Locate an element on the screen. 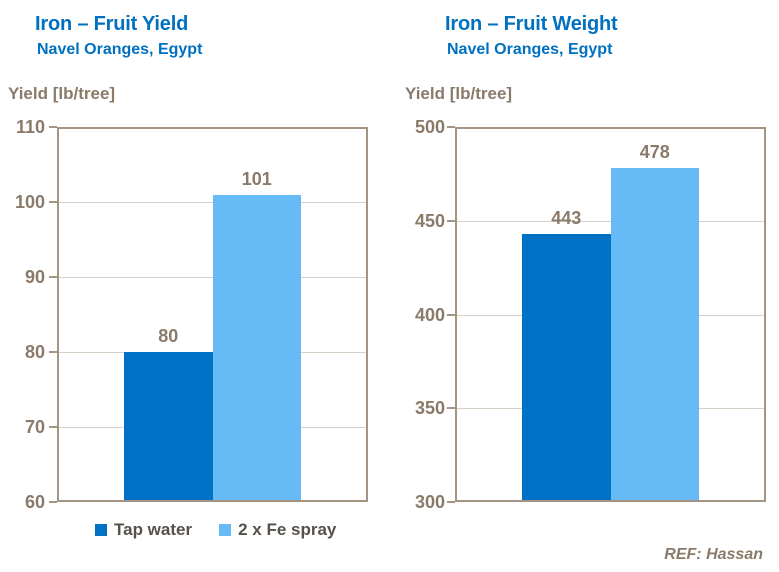  legend: Tap water 2 x Fe spray is located at coordinates (215, 530).